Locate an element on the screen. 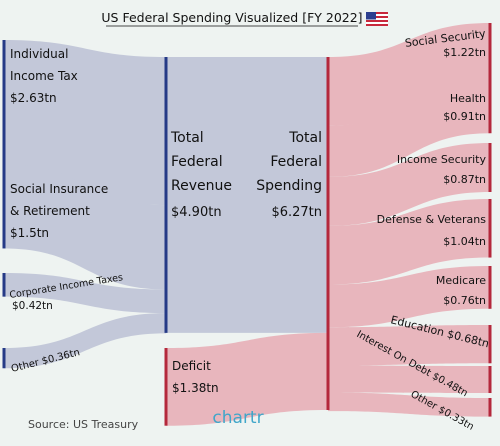 The width and height of the screenshot is (500, 446). medicare-value: $0.76tn is located at coordinates (464, 300).